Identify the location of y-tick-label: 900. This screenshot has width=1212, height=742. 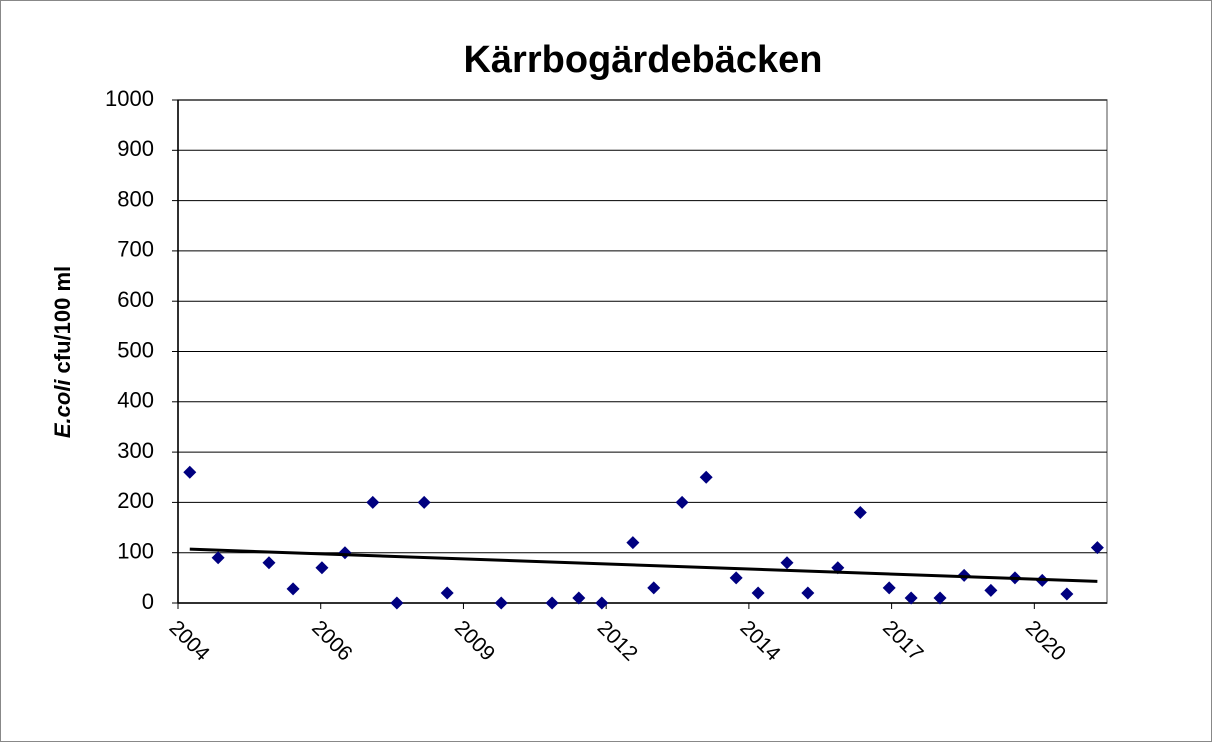
(135, 148).